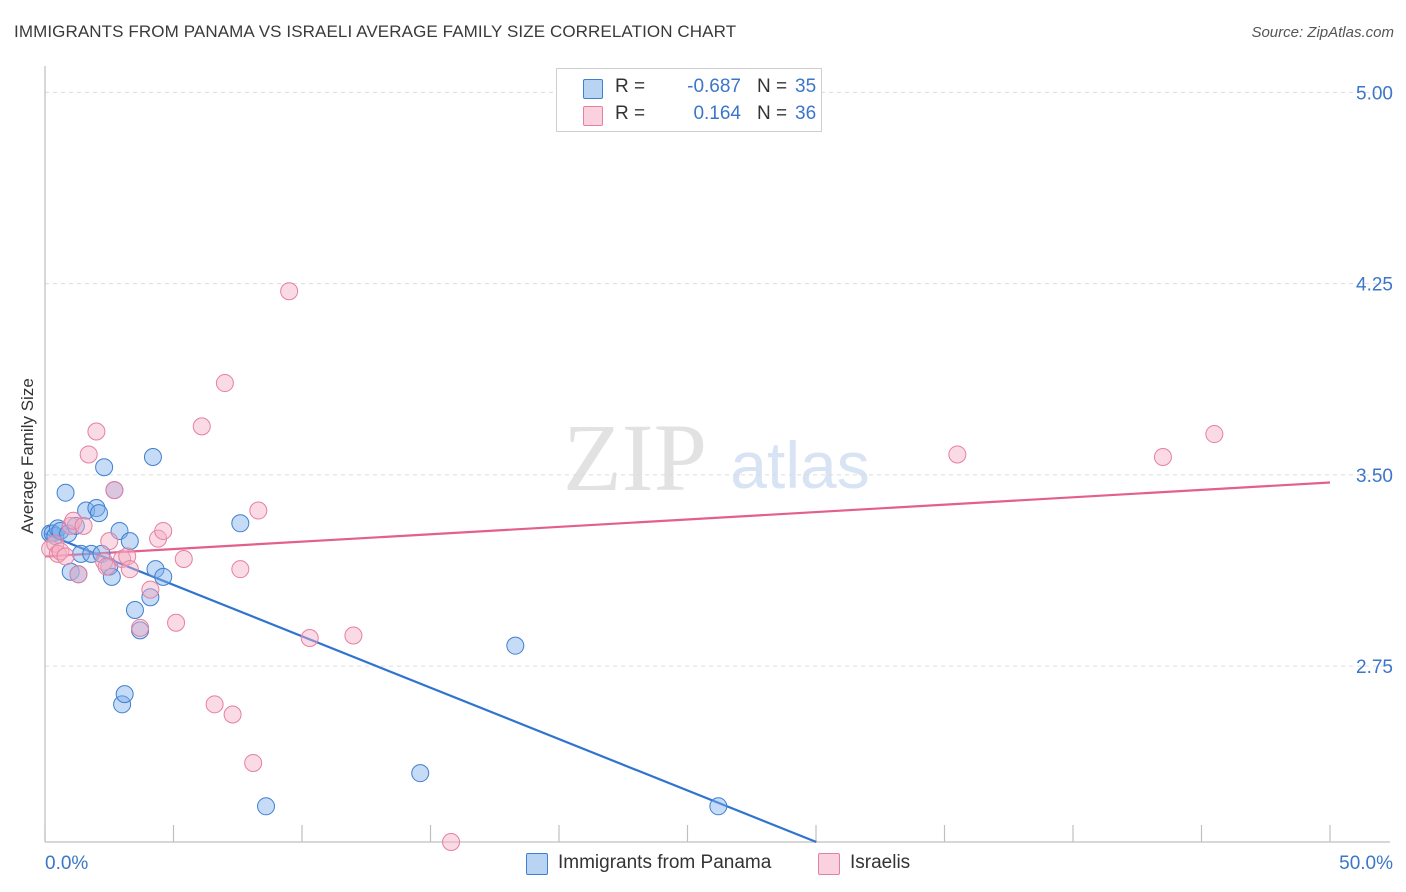  Describe the element at coordinates (714, 86) in the screenshot. I see `legend-r-value: -0.687` at that location.